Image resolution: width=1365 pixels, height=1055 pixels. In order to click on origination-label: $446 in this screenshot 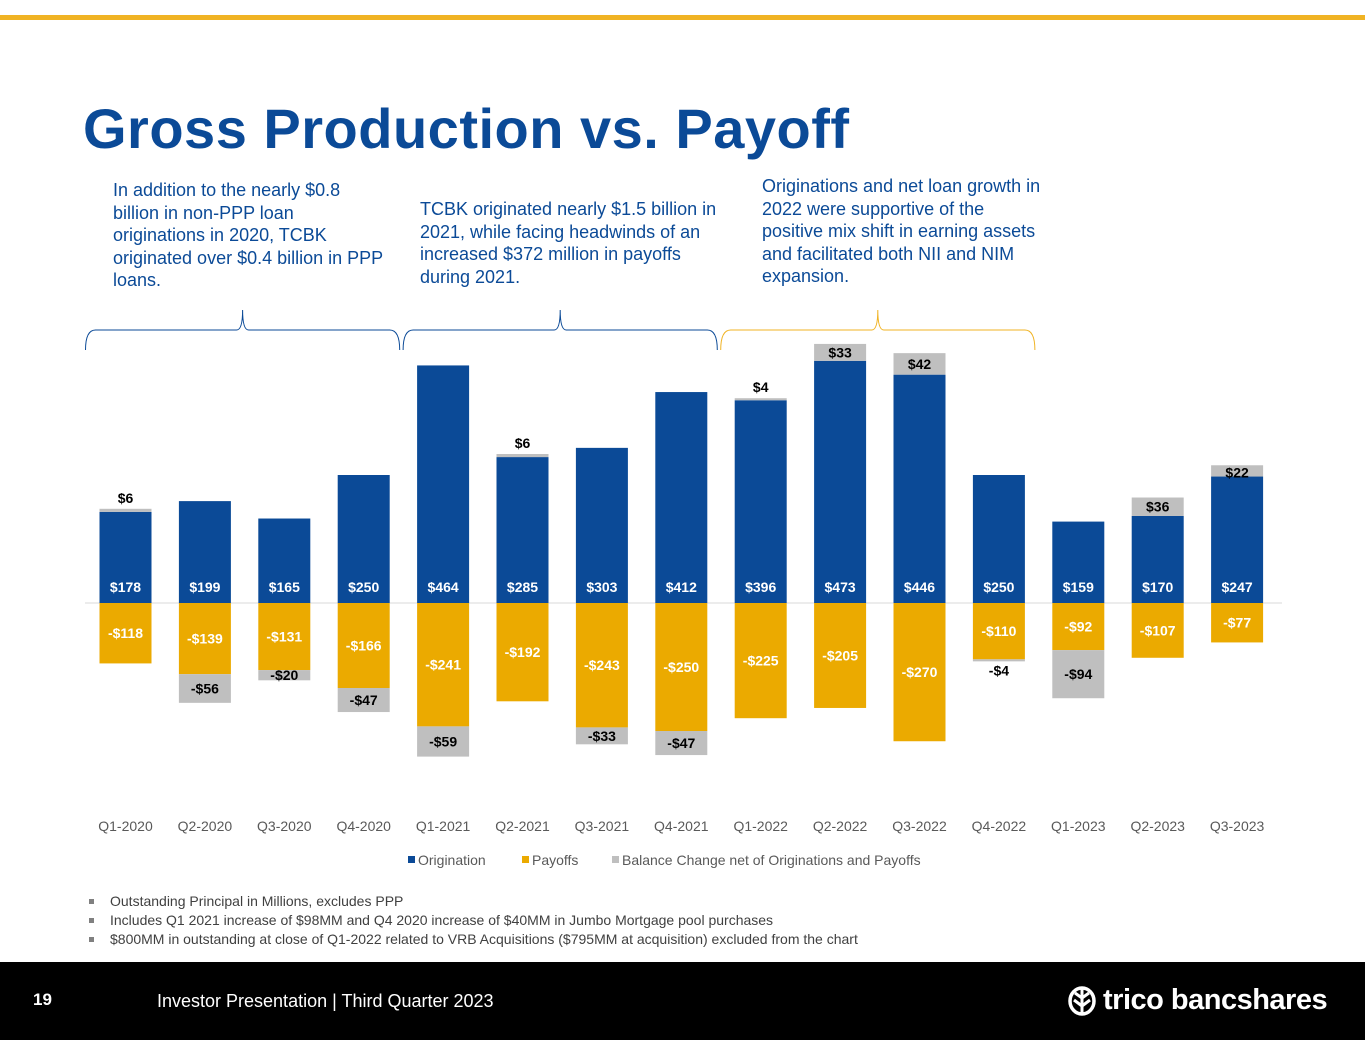, I will do `click(919, 587)`.